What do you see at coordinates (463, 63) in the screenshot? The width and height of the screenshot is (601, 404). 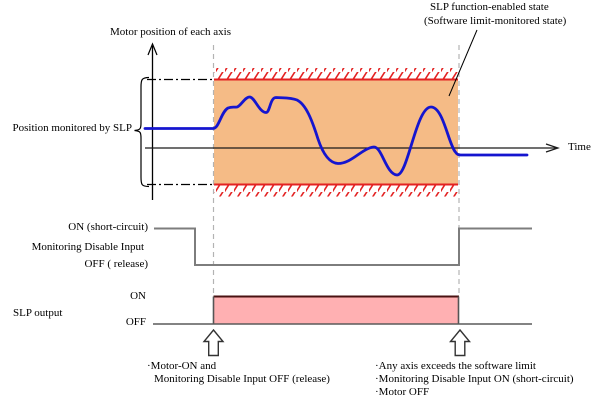 I see `annotation-leader-line` at bounding box center [463, 63].